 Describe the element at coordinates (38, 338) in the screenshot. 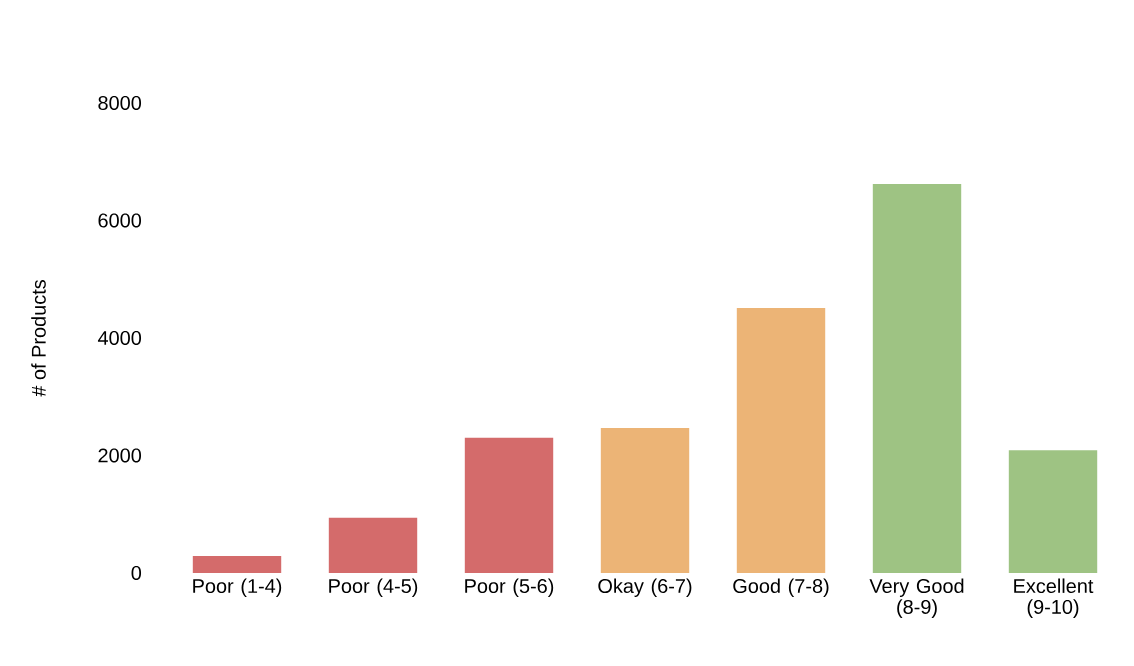

I see `y-axis-title: # of Products` at that location.